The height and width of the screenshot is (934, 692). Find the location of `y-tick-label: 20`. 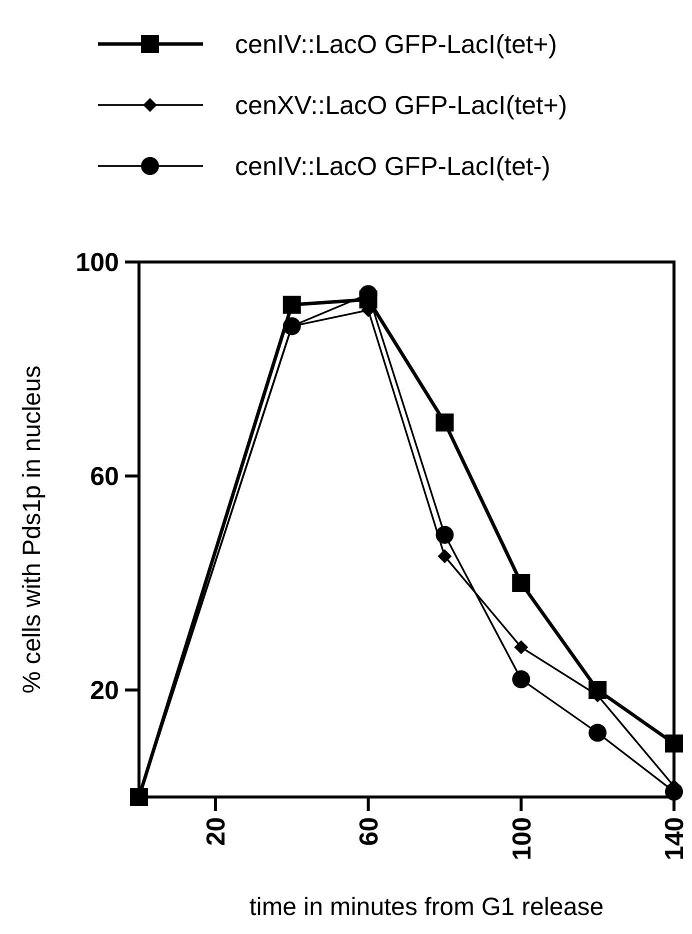

y-tick-label: 20 is located at coordinates (104, 690).